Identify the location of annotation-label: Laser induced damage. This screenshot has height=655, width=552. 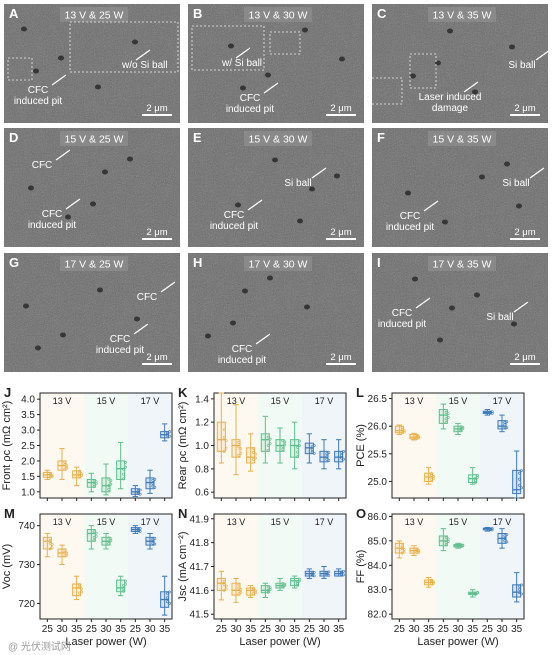
(450, 103).